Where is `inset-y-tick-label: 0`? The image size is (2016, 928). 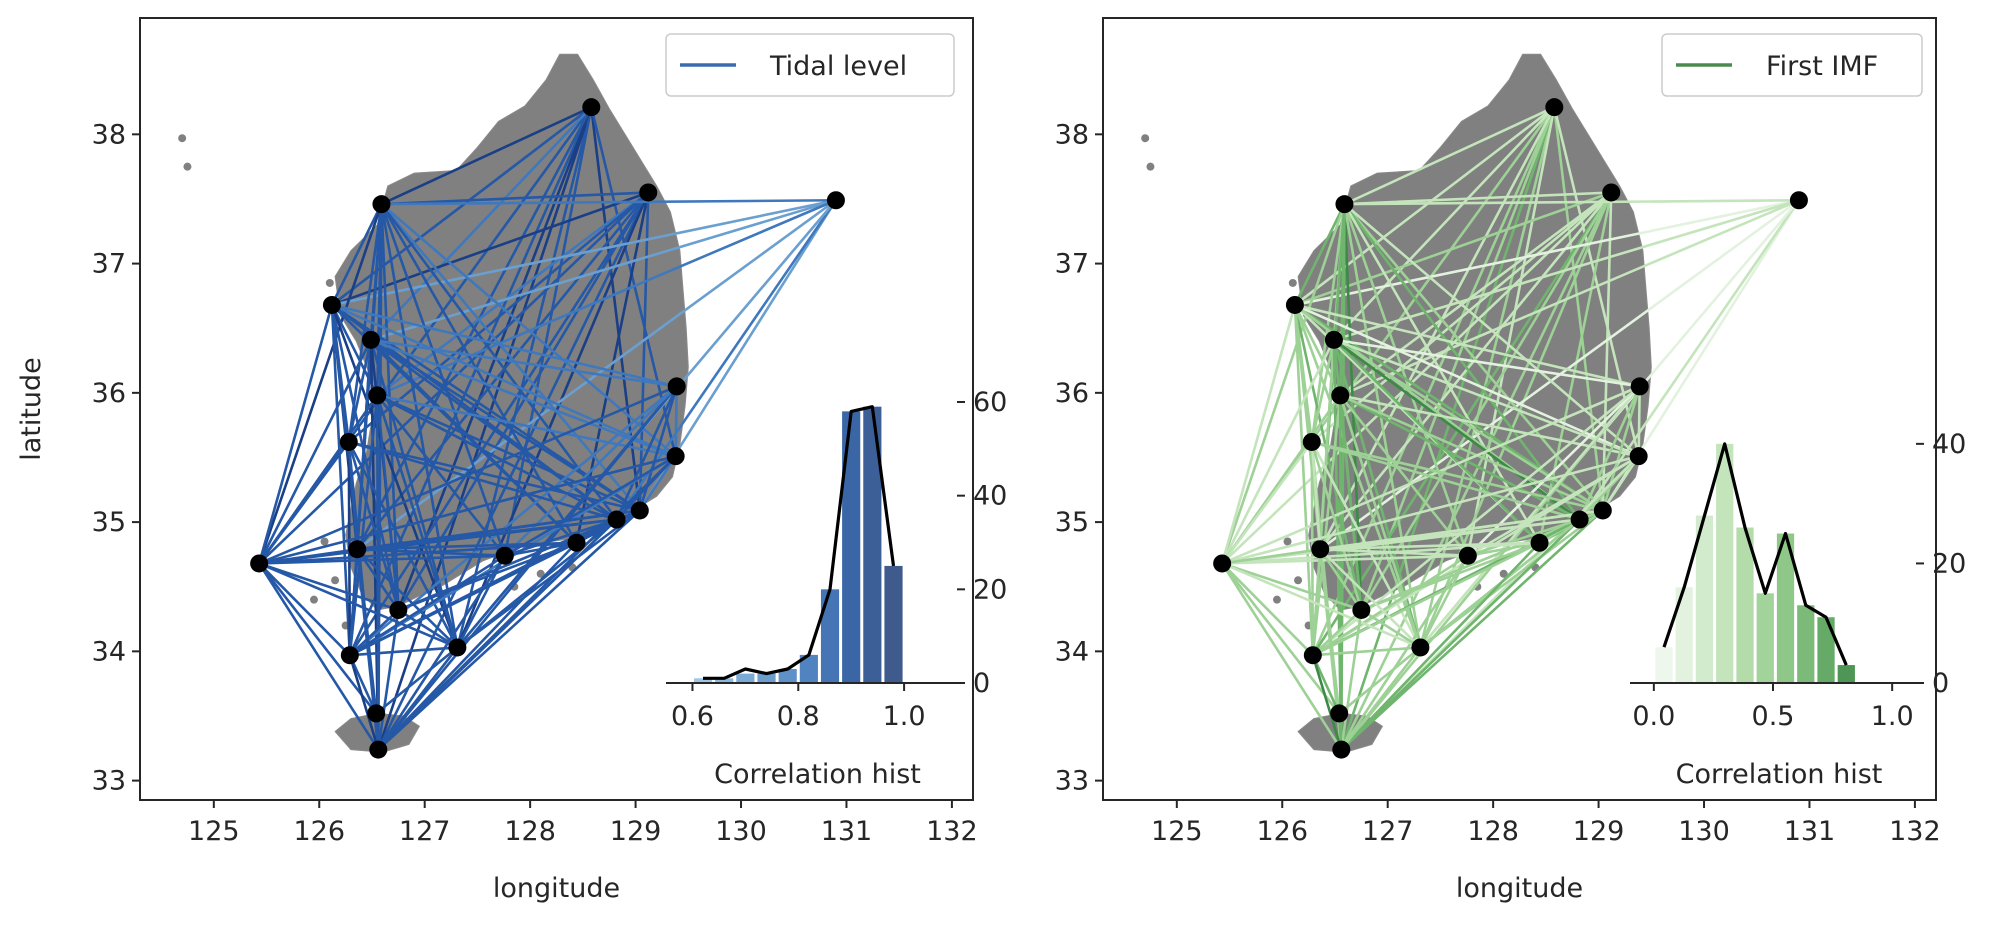 inset-y-tick-label: 0 is located at coordinates (1940, 683).